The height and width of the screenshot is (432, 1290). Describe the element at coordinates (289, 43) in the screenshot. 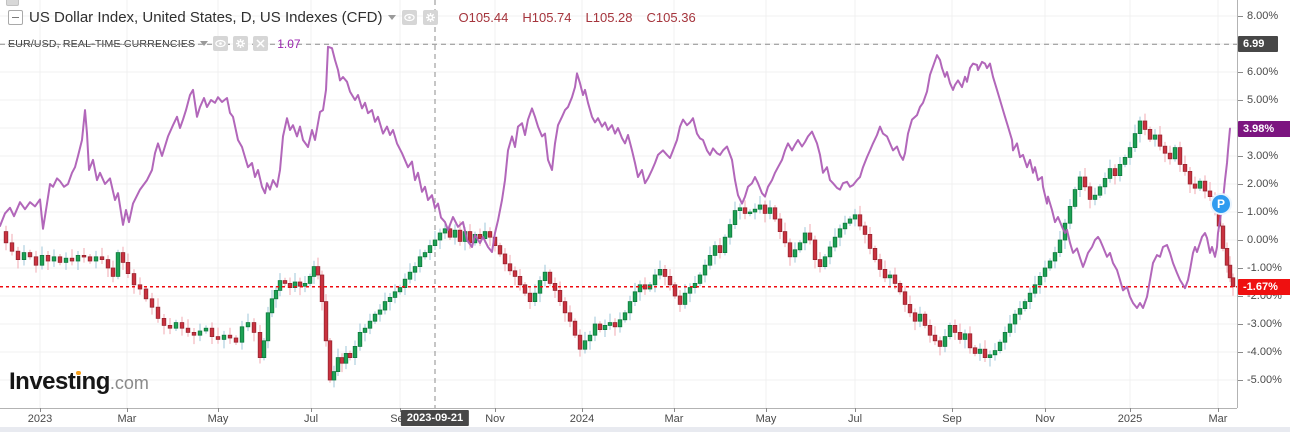

I see `overlay-price-value: 1.07` at that location.